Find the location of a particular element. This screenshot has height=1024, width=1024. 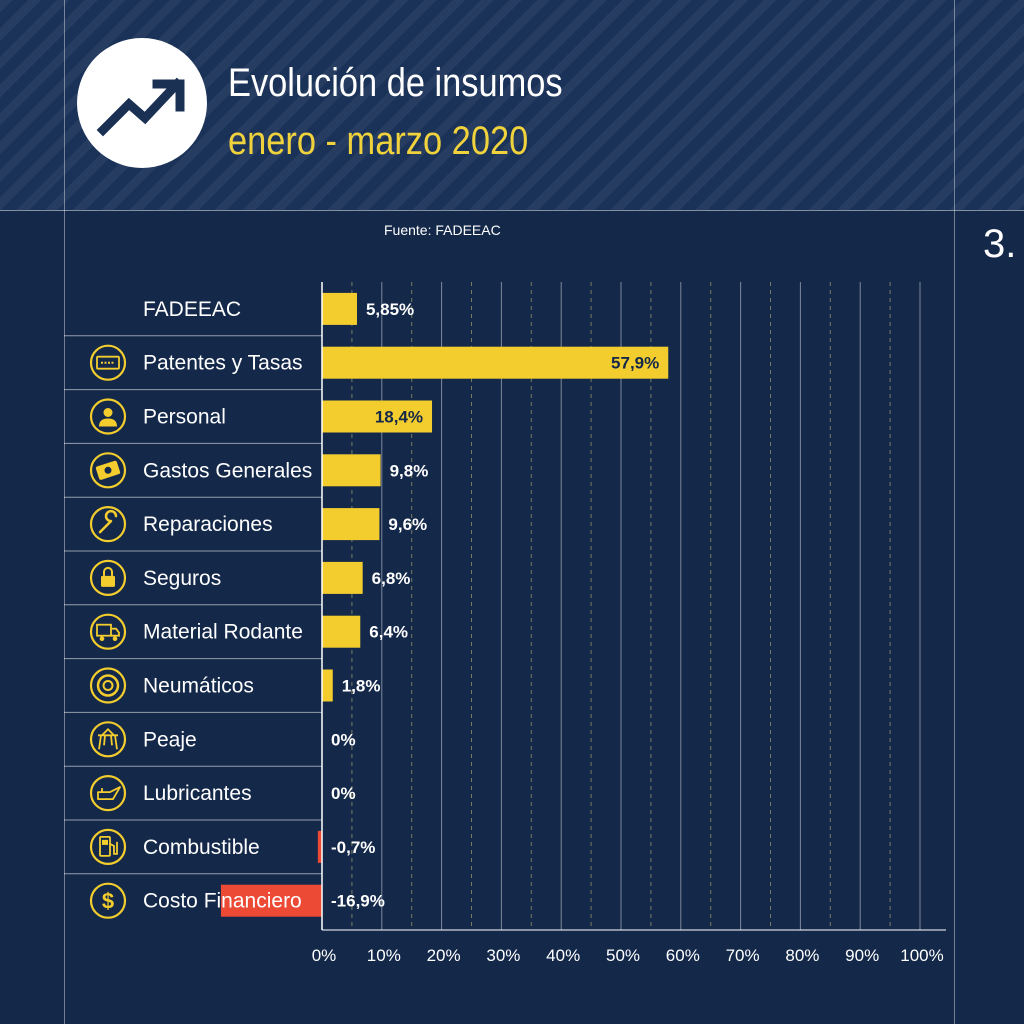

truck-icon is located at coordinates (108, 631).